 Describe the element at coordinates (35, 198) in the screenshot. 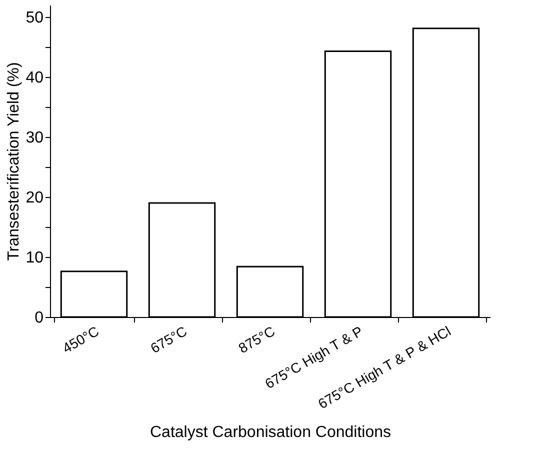

I see `y-tick-label: 20` at that location.